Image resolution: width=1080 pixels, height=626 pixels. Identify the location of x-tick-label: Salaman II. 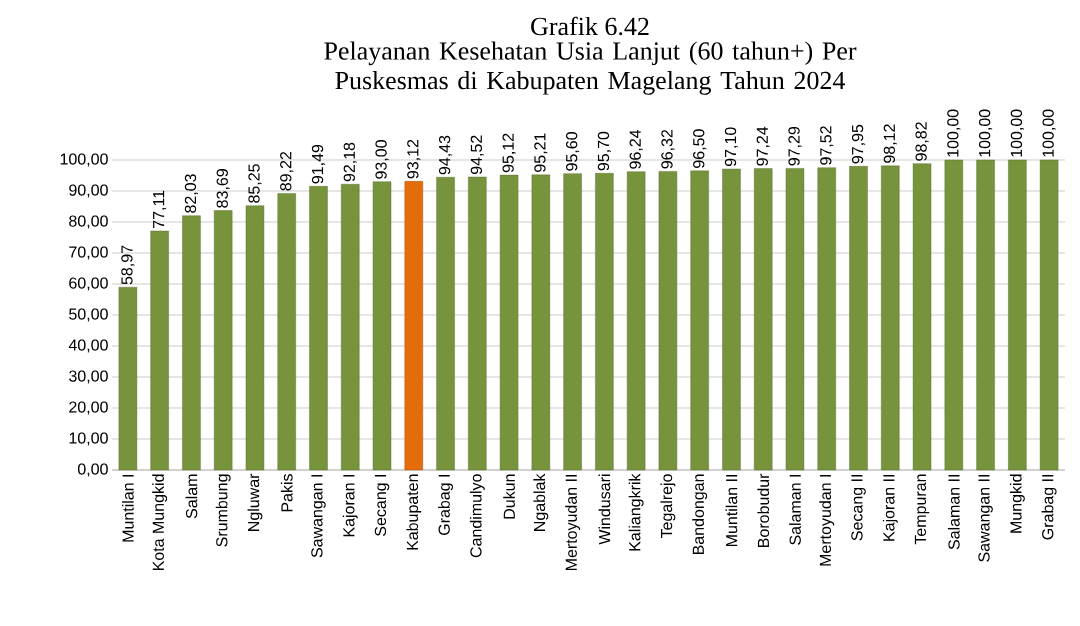
(953, 512).